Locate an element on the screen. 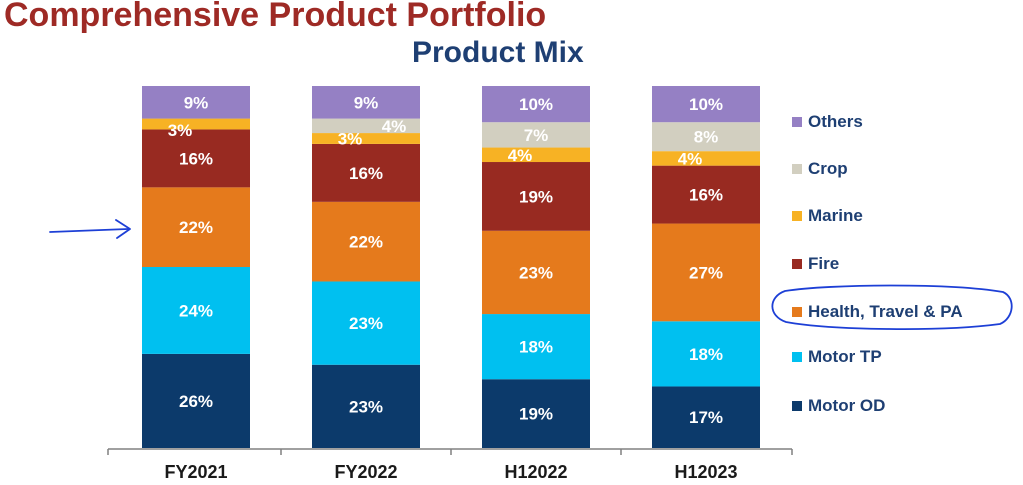 This screenshot has width=1023, height=485. bar-label-fy2022-others: 9% is located at coordinates (366, 102).